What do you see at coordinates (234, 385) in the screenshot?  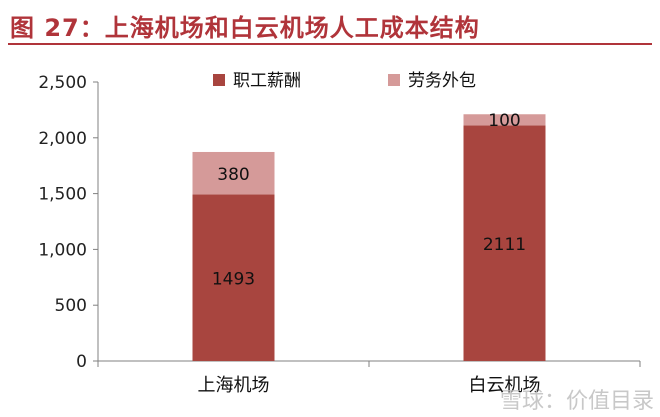 I see `x-tick-label: 上海机场` at bounding box center [234, 385].